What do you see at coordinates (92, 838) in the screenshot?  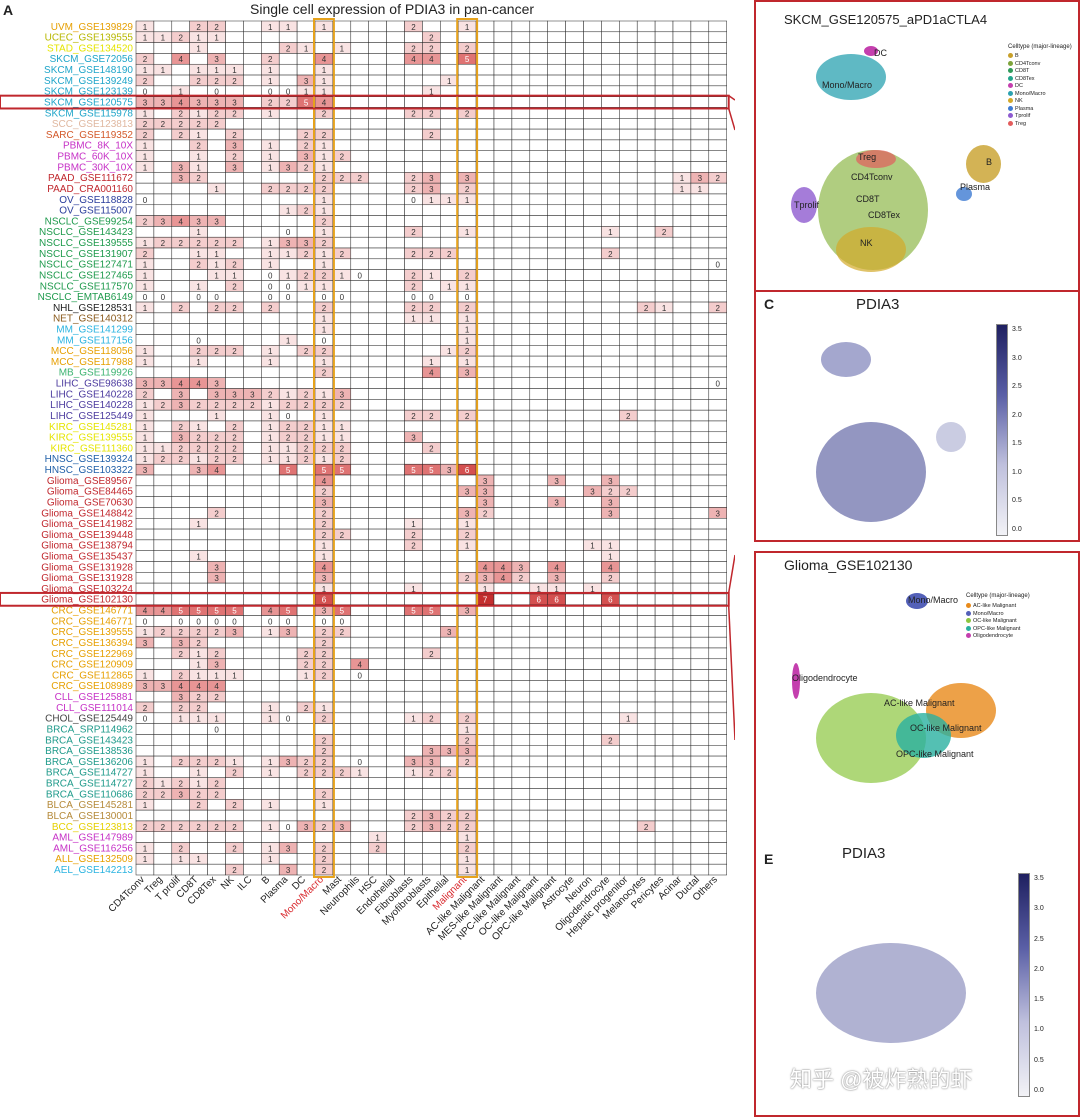 I see `row-label: AML_GSE147989` at bounding box center [92, 838].